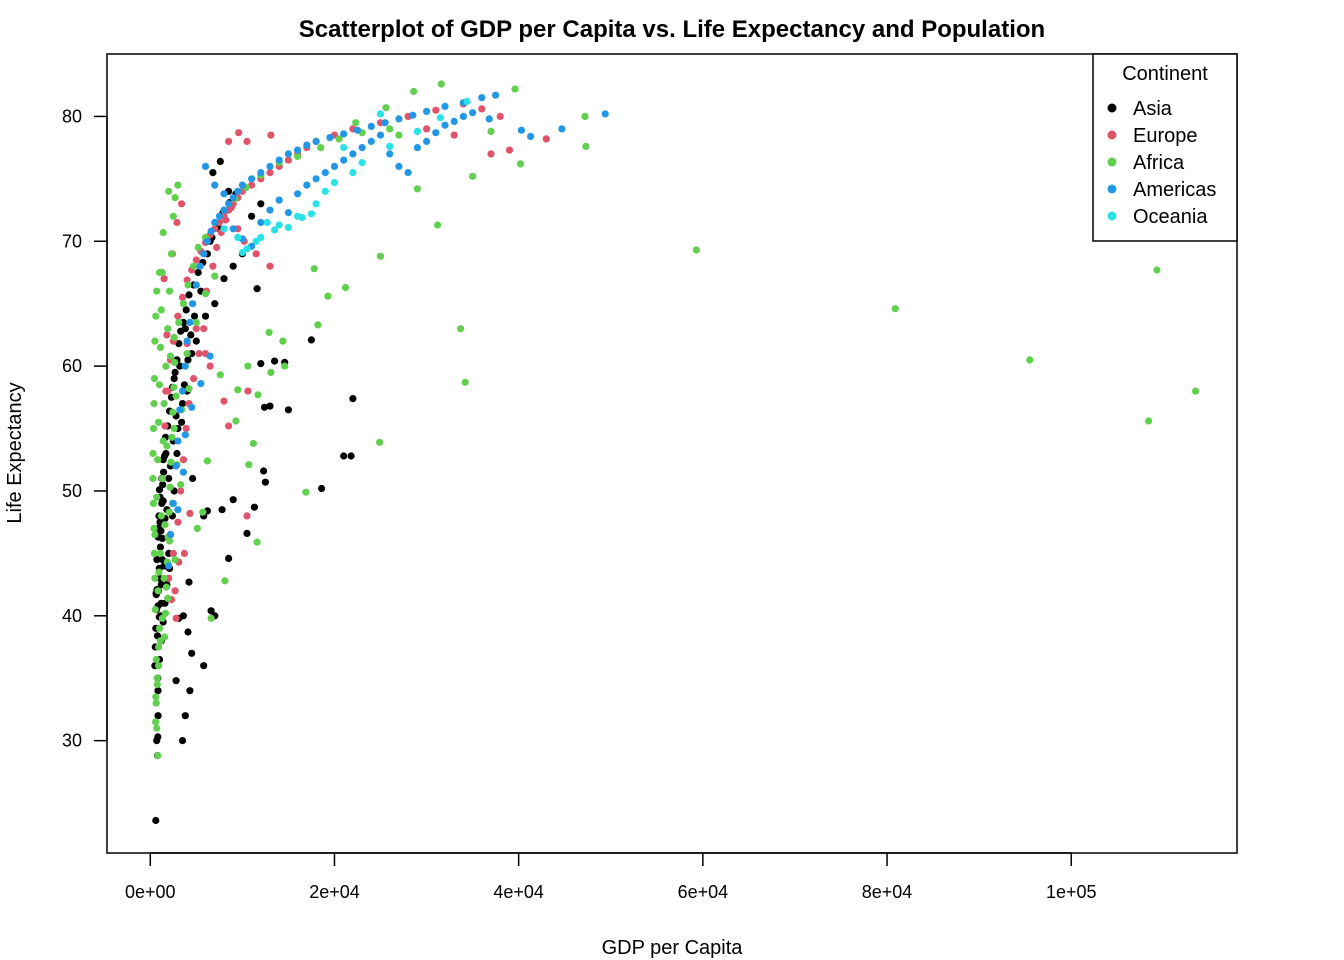 This screenshot has width=1344, height=960. I want to click on legend-box, so click(1165, 147).